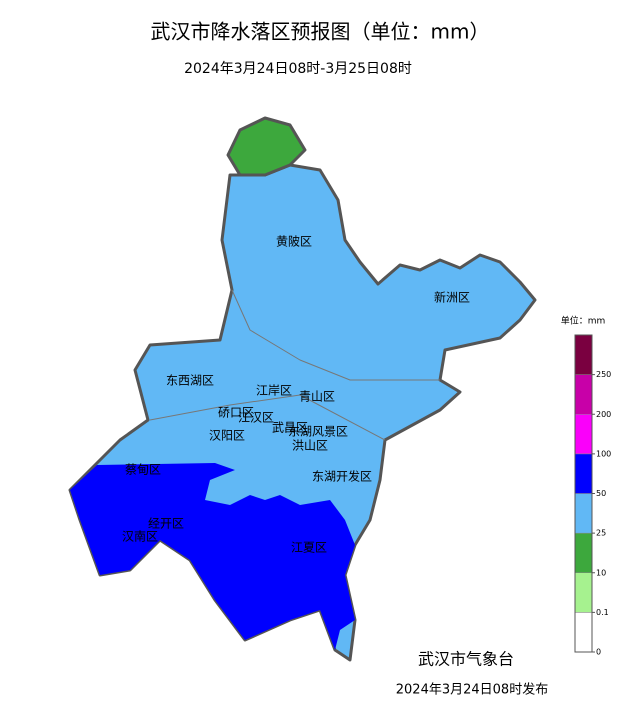 The width and height of the screenshot is (640, 720). What do you see at coordinates (603, 374) in the screenshot?
I see `legend-tick-label: 250` at bounding box center [603, 374].